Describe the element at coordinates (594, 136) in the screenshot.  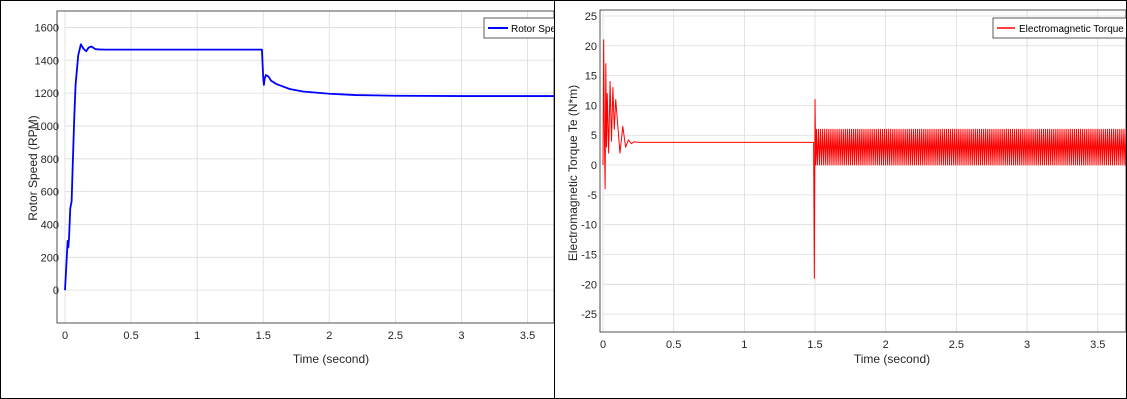
I see `y-tick-label: 5` at that location.